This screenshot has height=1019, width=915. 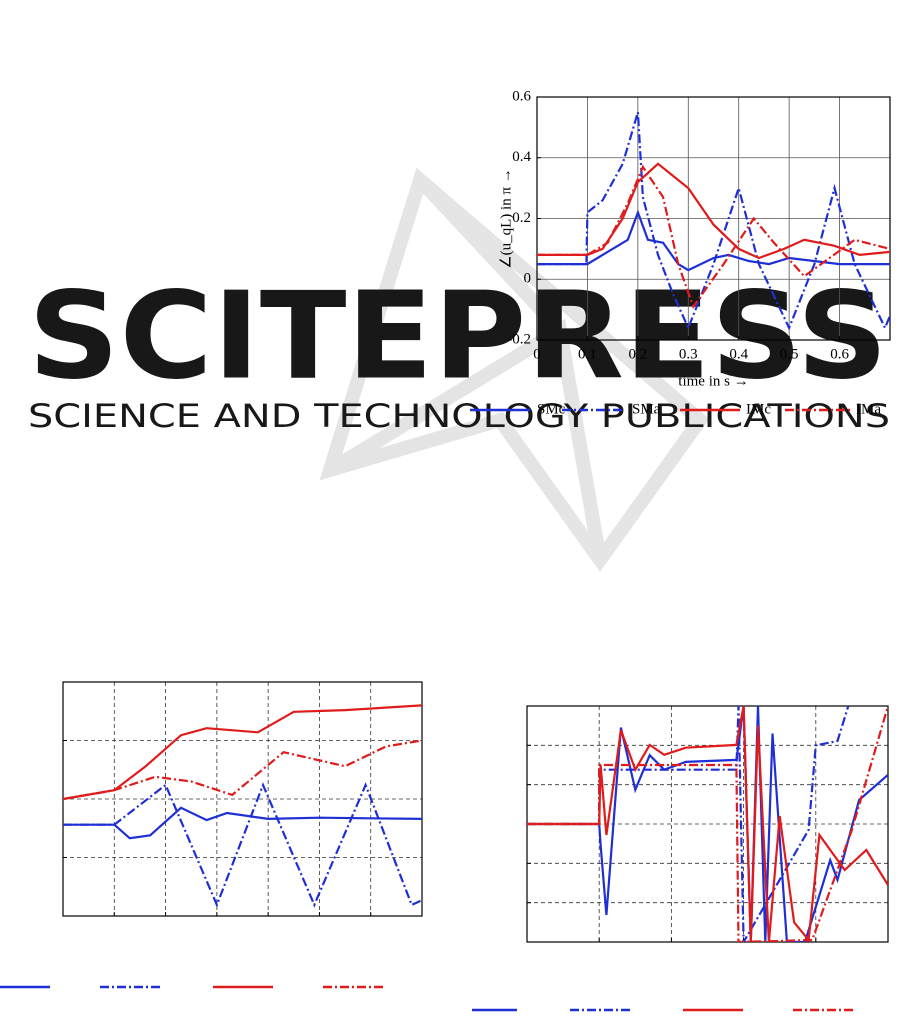 I want to click on x-tick-label: 0.5, so click(x=789, y=354).